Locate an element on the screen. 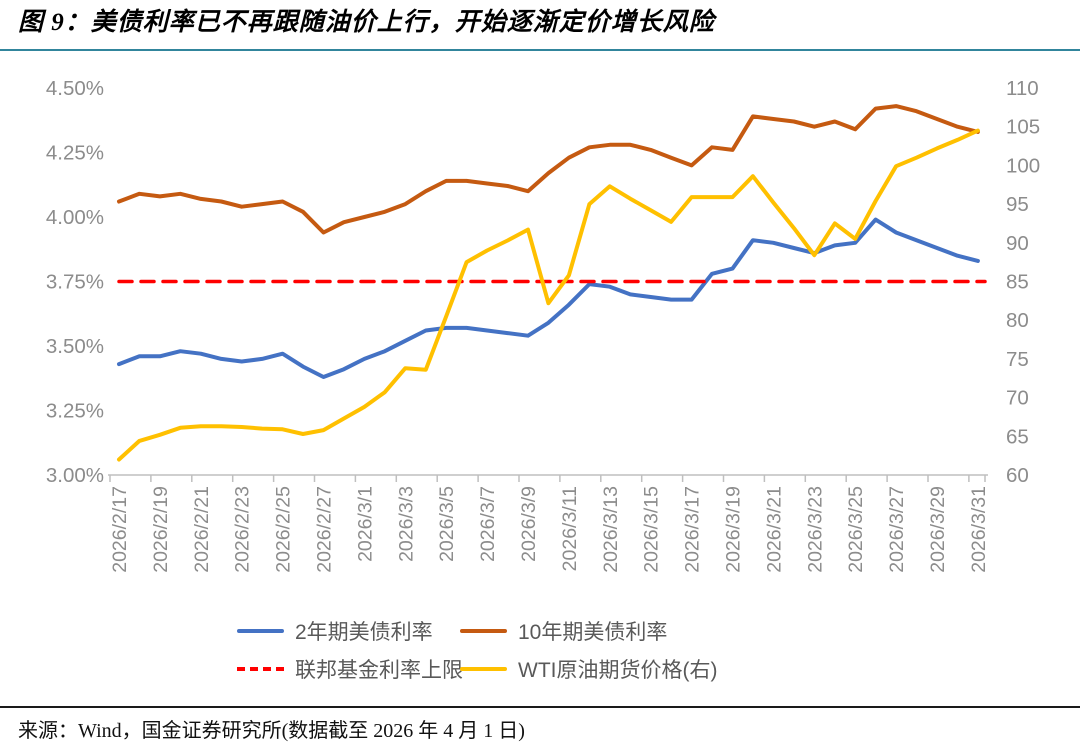  svg-text: 3.25% is located at coordinates (75, 411).